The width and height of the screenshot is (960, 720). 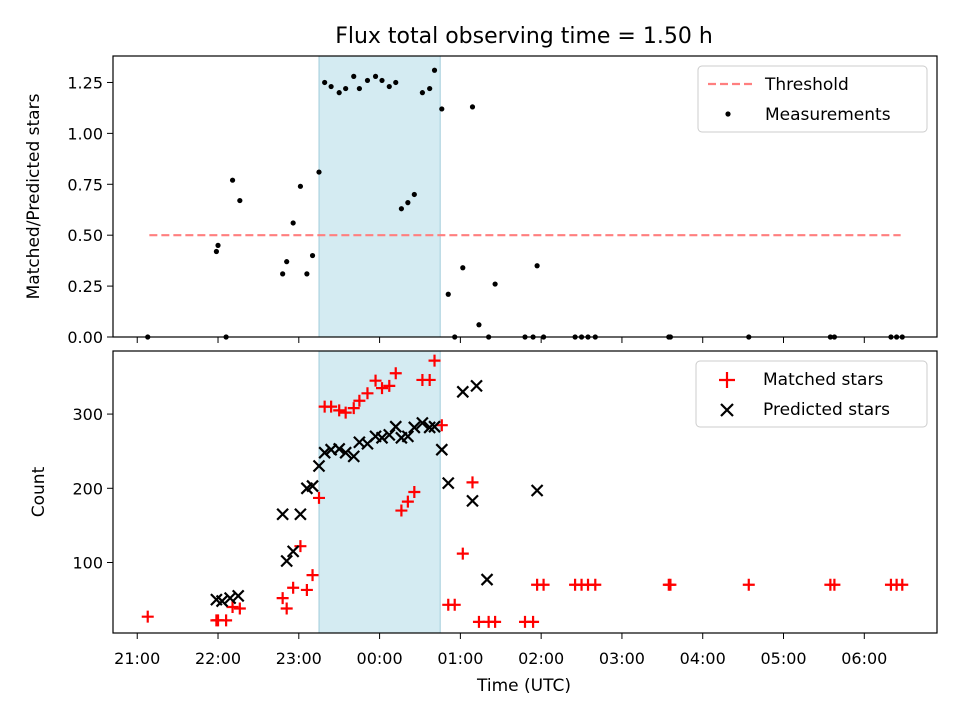 I want to click on x-tick-label: 05:00, so click(x=783, y=658).